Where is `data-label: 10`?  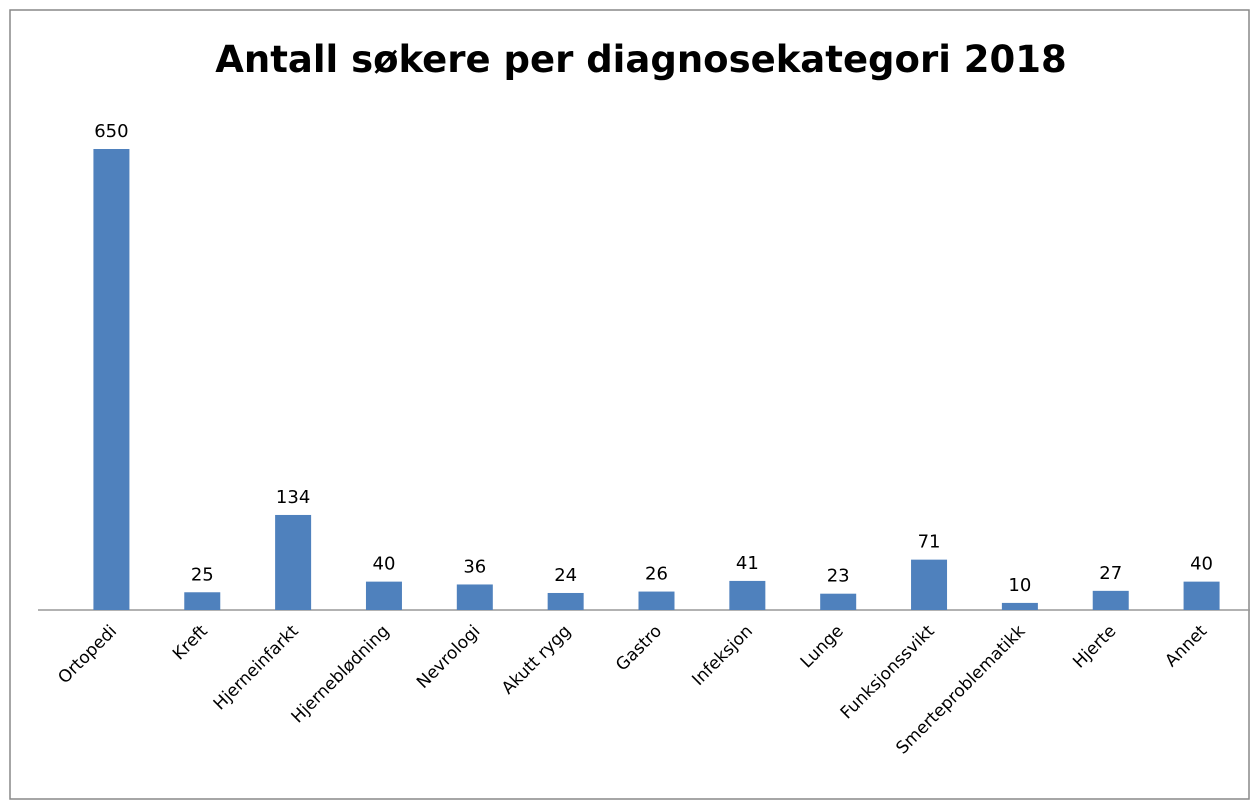 data-label: 10 is located at coordinates (1019, 585).